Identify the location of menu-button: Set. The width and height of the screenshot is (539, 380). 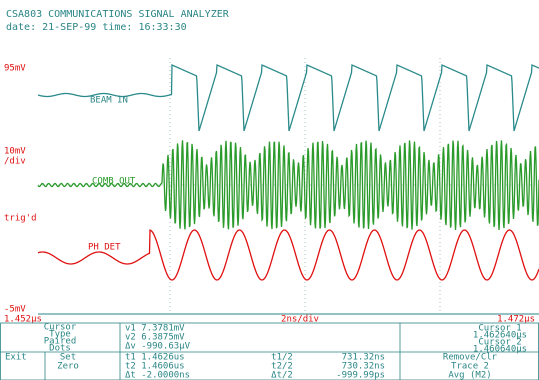
(68, 358).